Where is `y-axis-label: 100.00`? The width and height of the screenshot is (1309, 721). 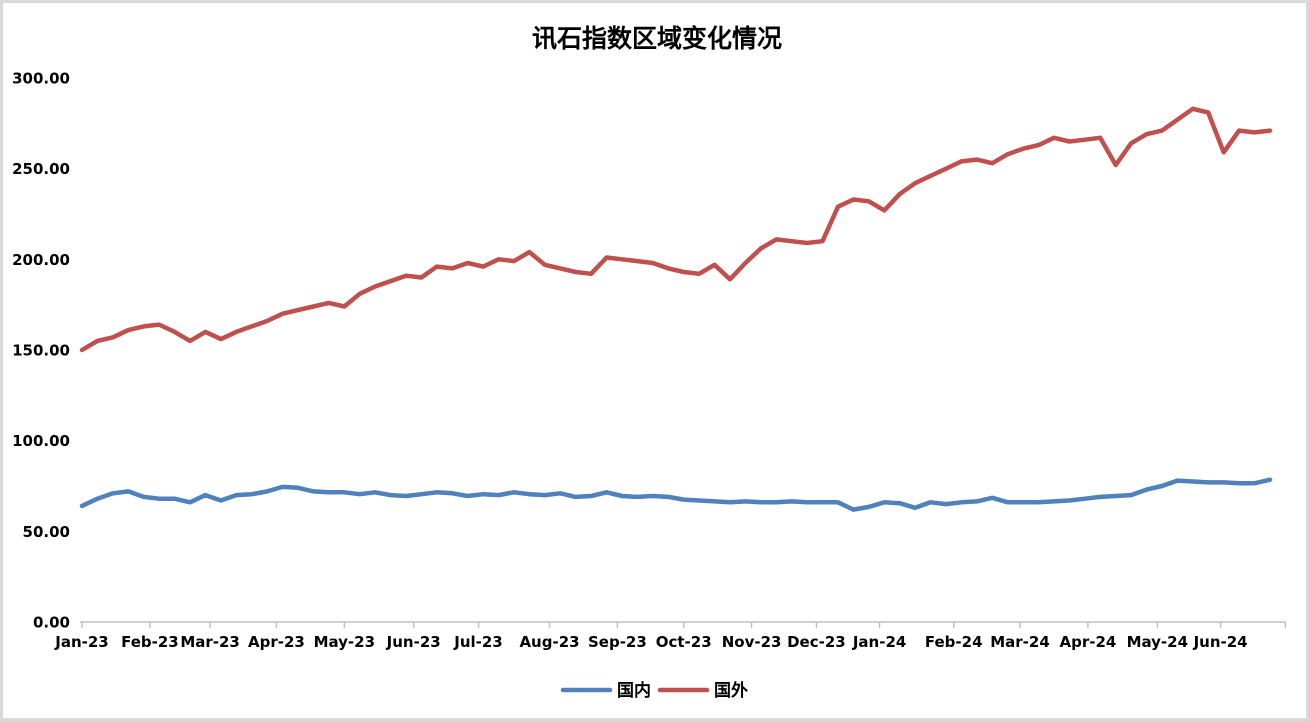 y-axis-label: 100.00 is located at coordinates (41, 441).